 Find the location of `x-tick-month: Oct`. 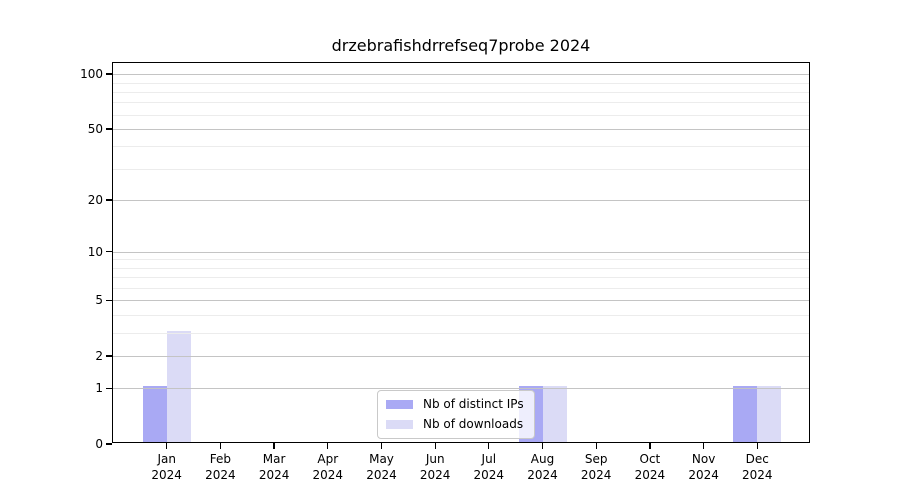

x-tick-month: Oct is located at coordinates (650, 459).